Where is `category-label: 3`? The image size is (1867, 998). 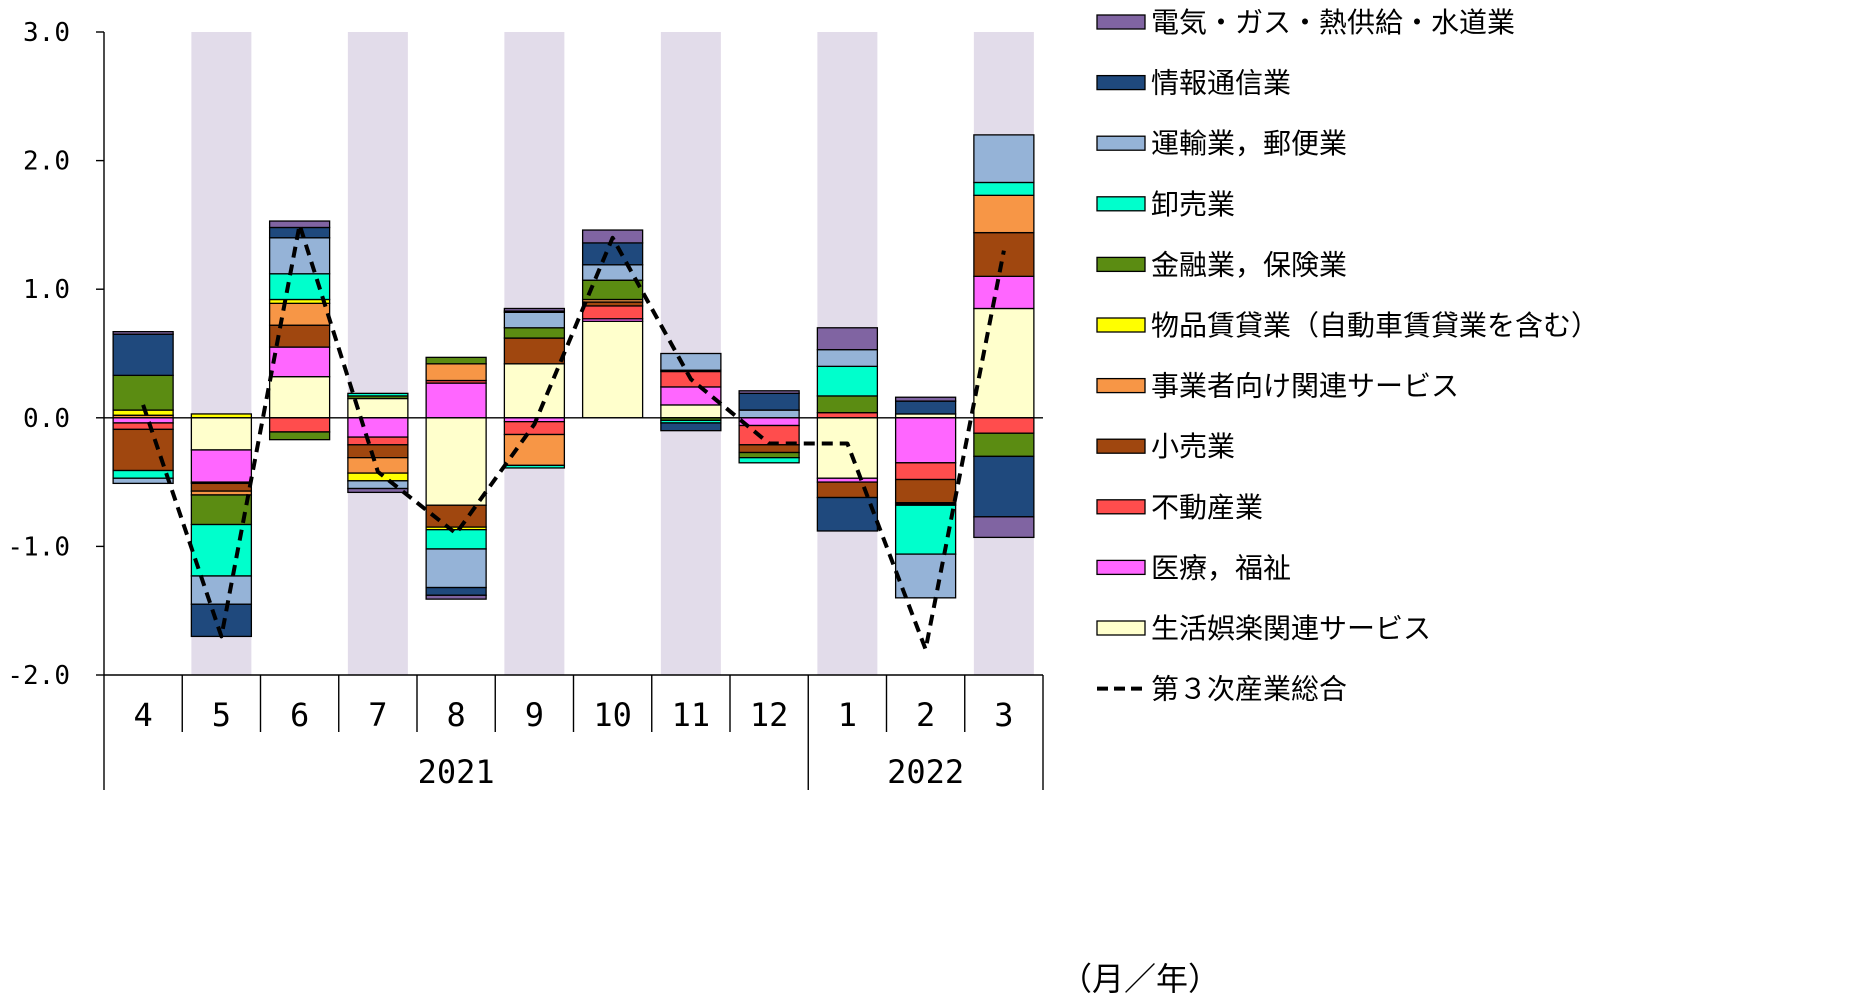
category-label: 3 is located at coordinates (1003, 715).